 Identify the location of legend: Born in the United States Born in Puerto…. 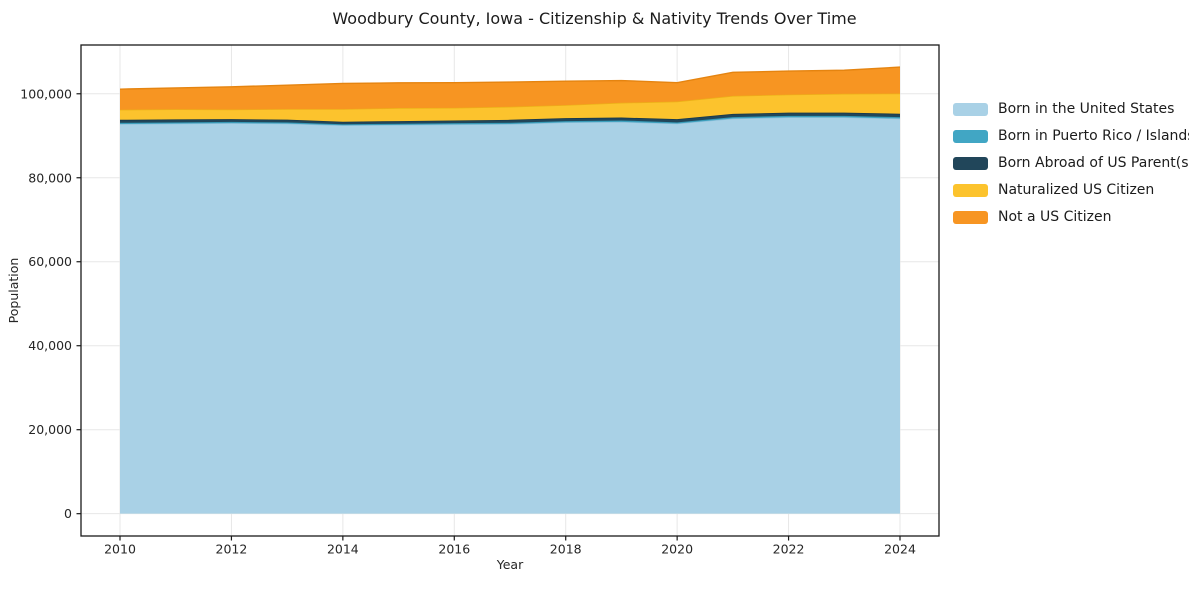
(1071, 169).